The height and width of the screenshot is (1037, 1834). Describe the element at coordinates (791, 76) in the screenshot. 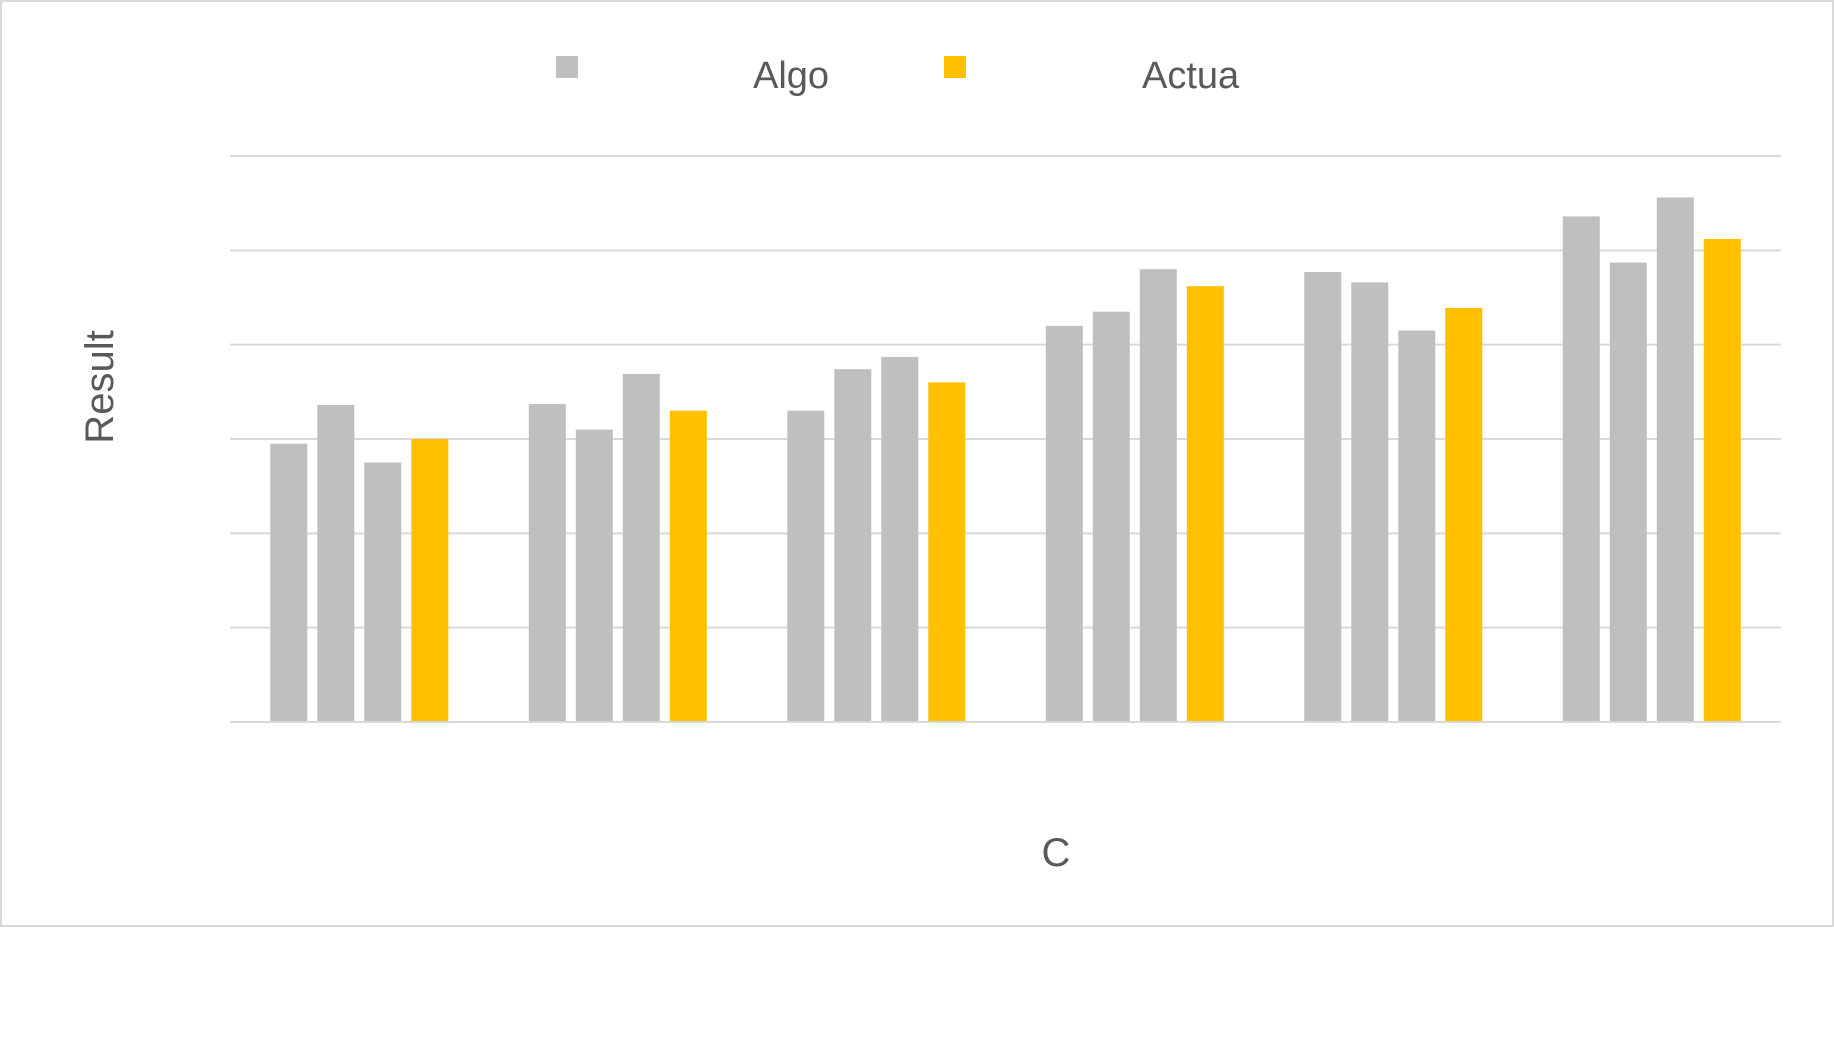

I see `legend-label-algo: Algo` at that location.